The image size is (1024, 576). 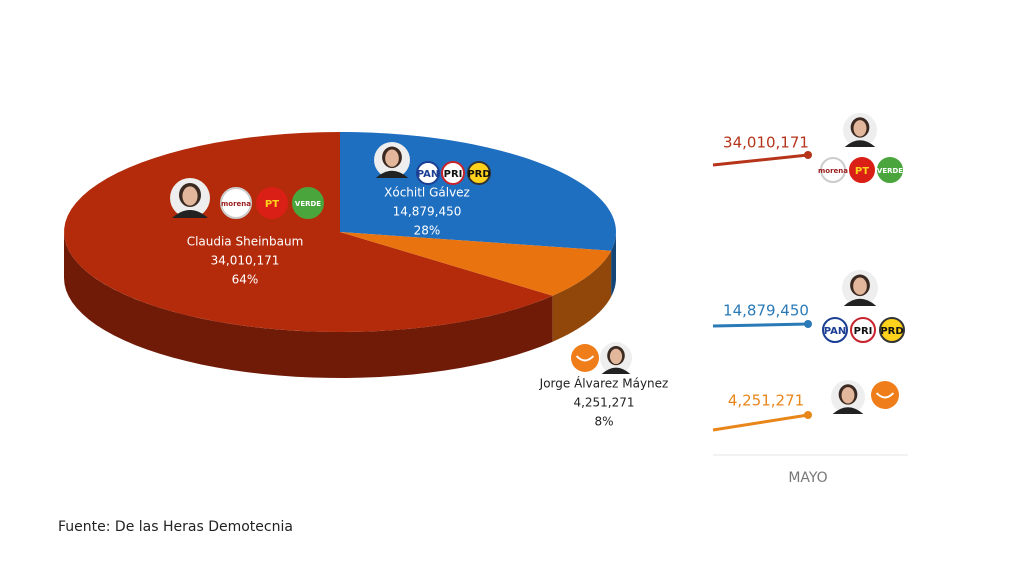 I want to click on slice-label: Xóchitl Gálvez, so click(x=427, y=193).